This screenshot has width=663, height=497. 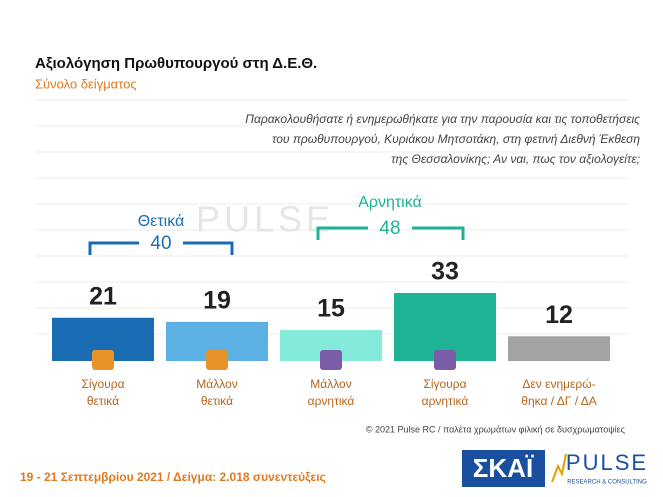 I want to click on group-total: 48, so click(x=389, y=228).